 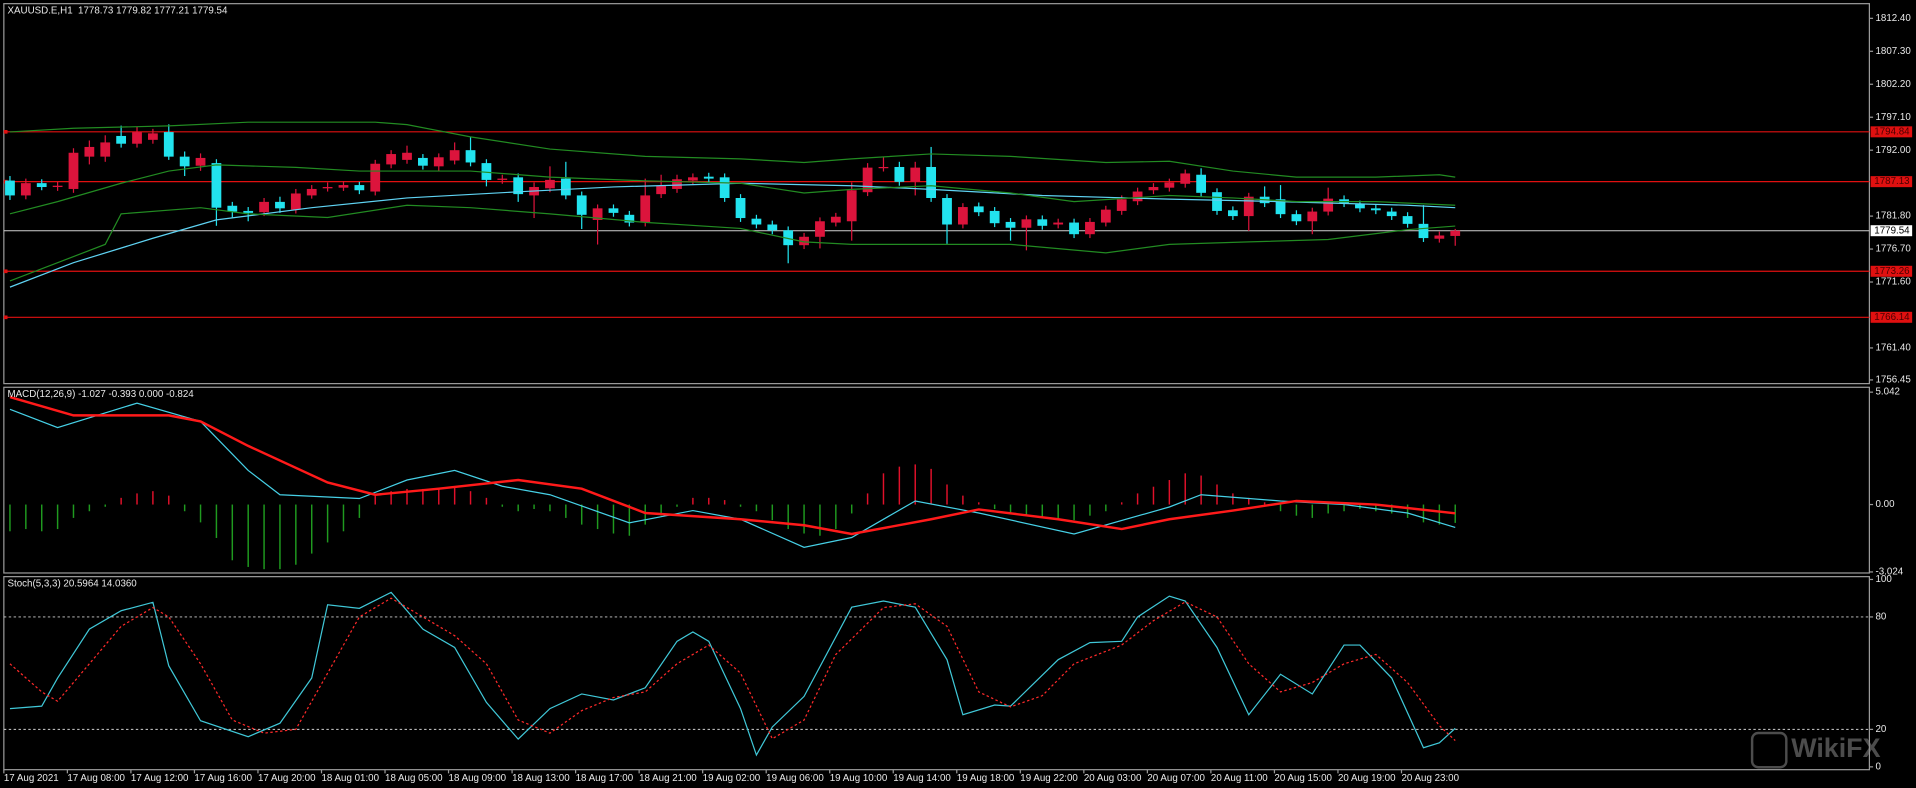 I want to click on price-level-label: 1773.26, so click(x=1891, y=271).